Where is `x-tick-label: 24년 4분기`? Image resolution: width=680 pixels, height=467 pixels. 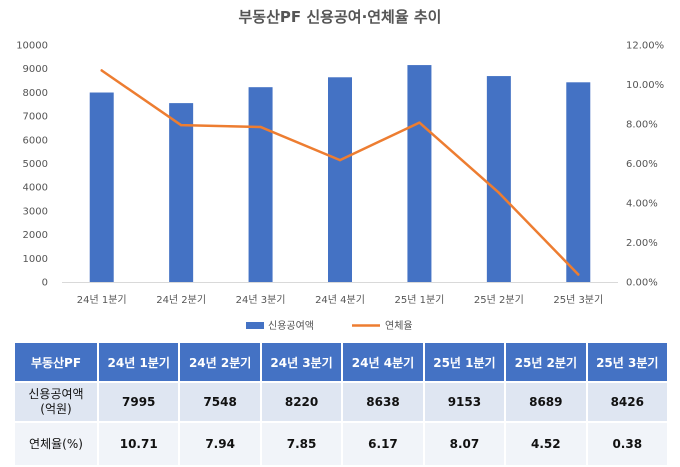 x-tick-label: 24년 4분기 is located at coordinates (340, 300).